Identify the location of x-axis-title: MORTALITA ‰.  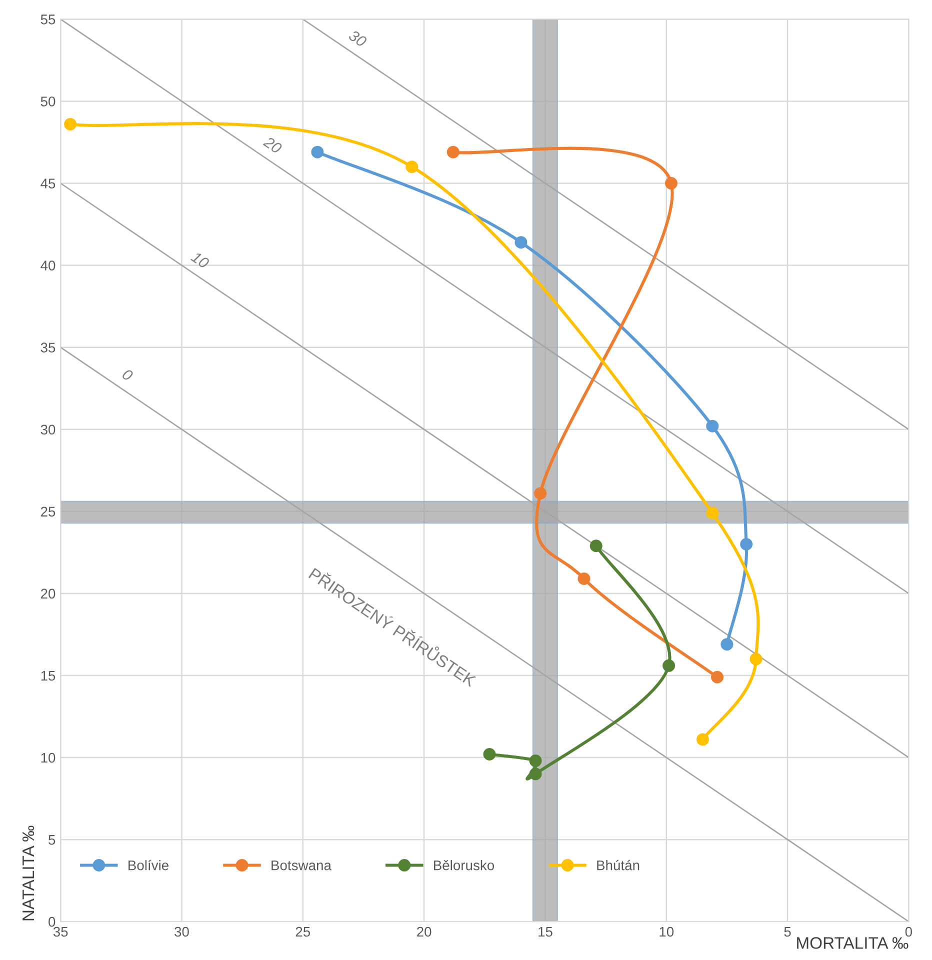
(852, 943).